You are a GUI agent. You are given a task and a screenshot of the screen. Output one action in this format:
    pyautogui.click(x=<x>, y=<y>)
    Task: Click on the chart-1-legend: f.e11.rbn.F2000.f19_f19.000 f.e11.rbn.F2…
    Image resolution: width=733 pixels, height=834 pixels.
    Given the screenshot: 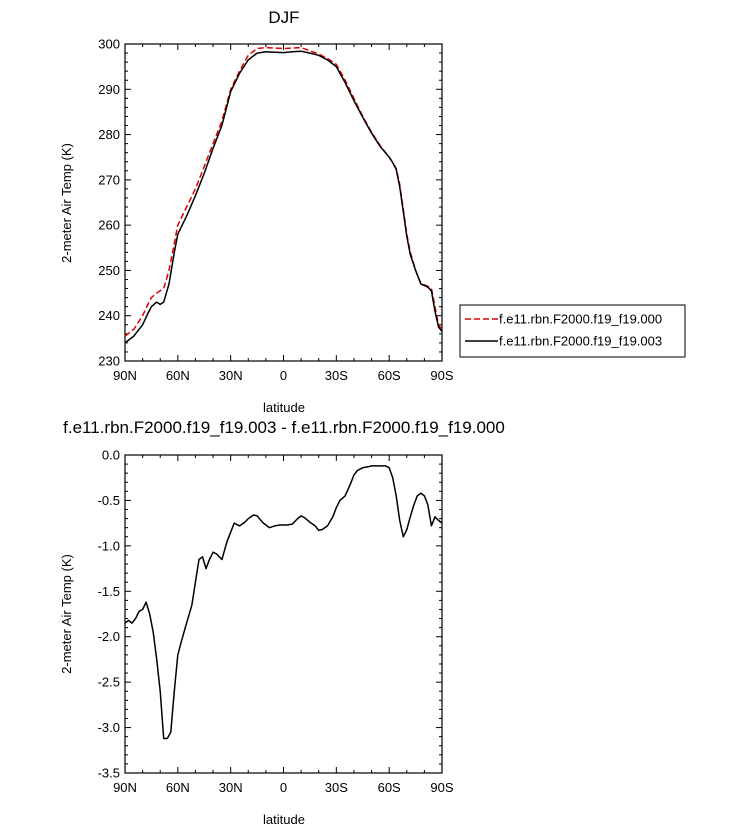 What is the action you would take?
    pyautogui.click(x=572, y=331)
    